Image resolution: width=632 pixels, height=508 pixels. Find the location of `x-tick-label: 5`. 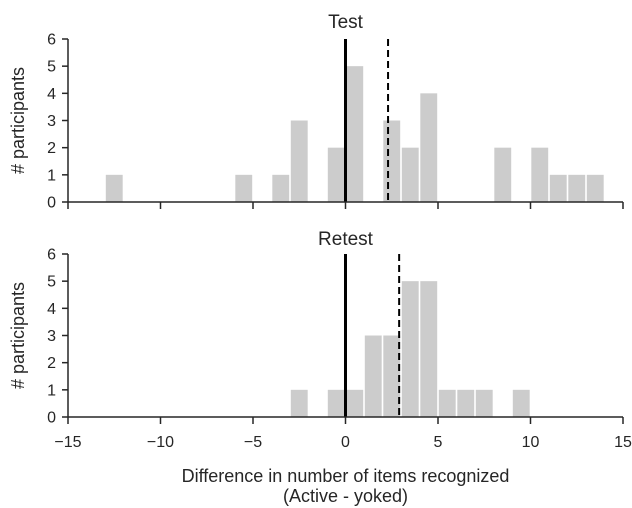

x-tick-label: 5 is located at coordinates (438, 442).